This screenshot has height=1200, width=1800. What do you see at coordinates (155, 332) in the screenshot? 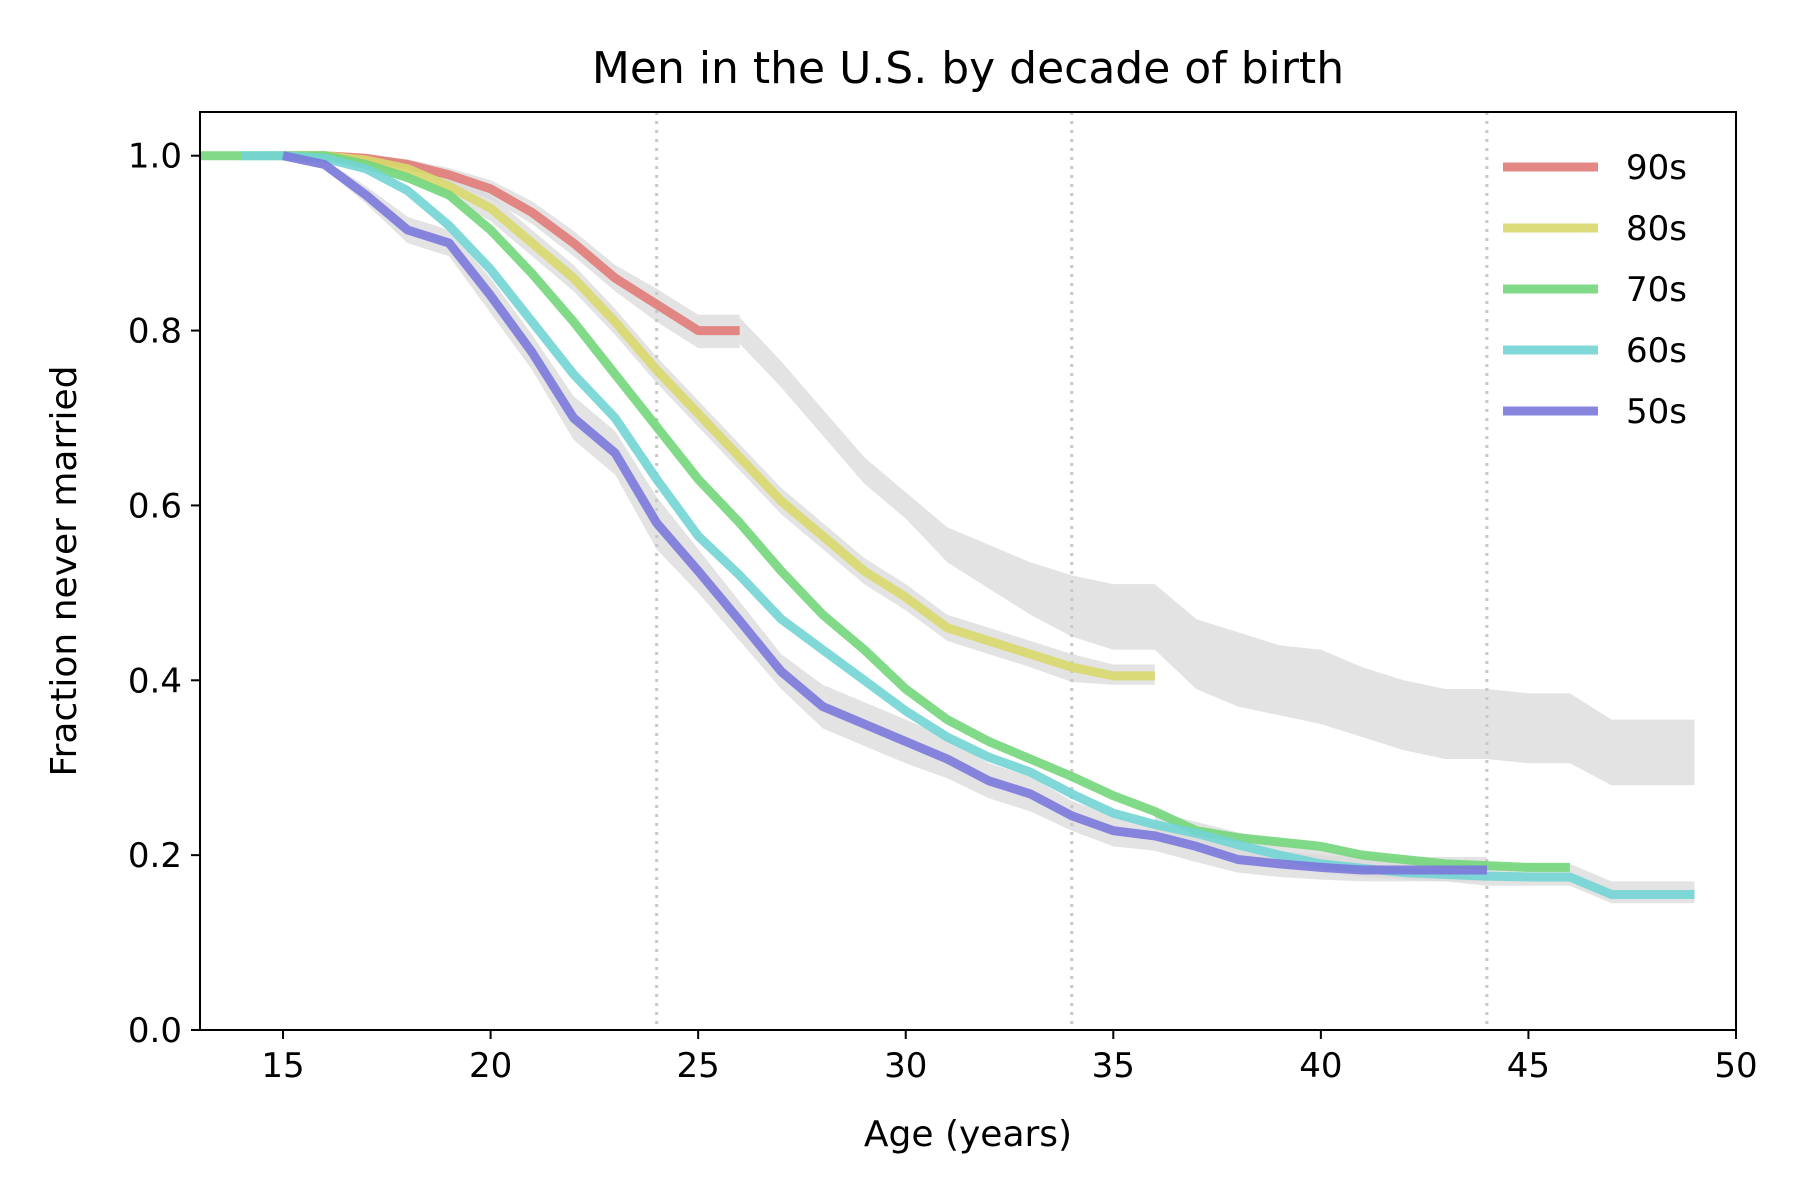
I see `y-tick-label: 0.8` at bounding box center [155, 332].